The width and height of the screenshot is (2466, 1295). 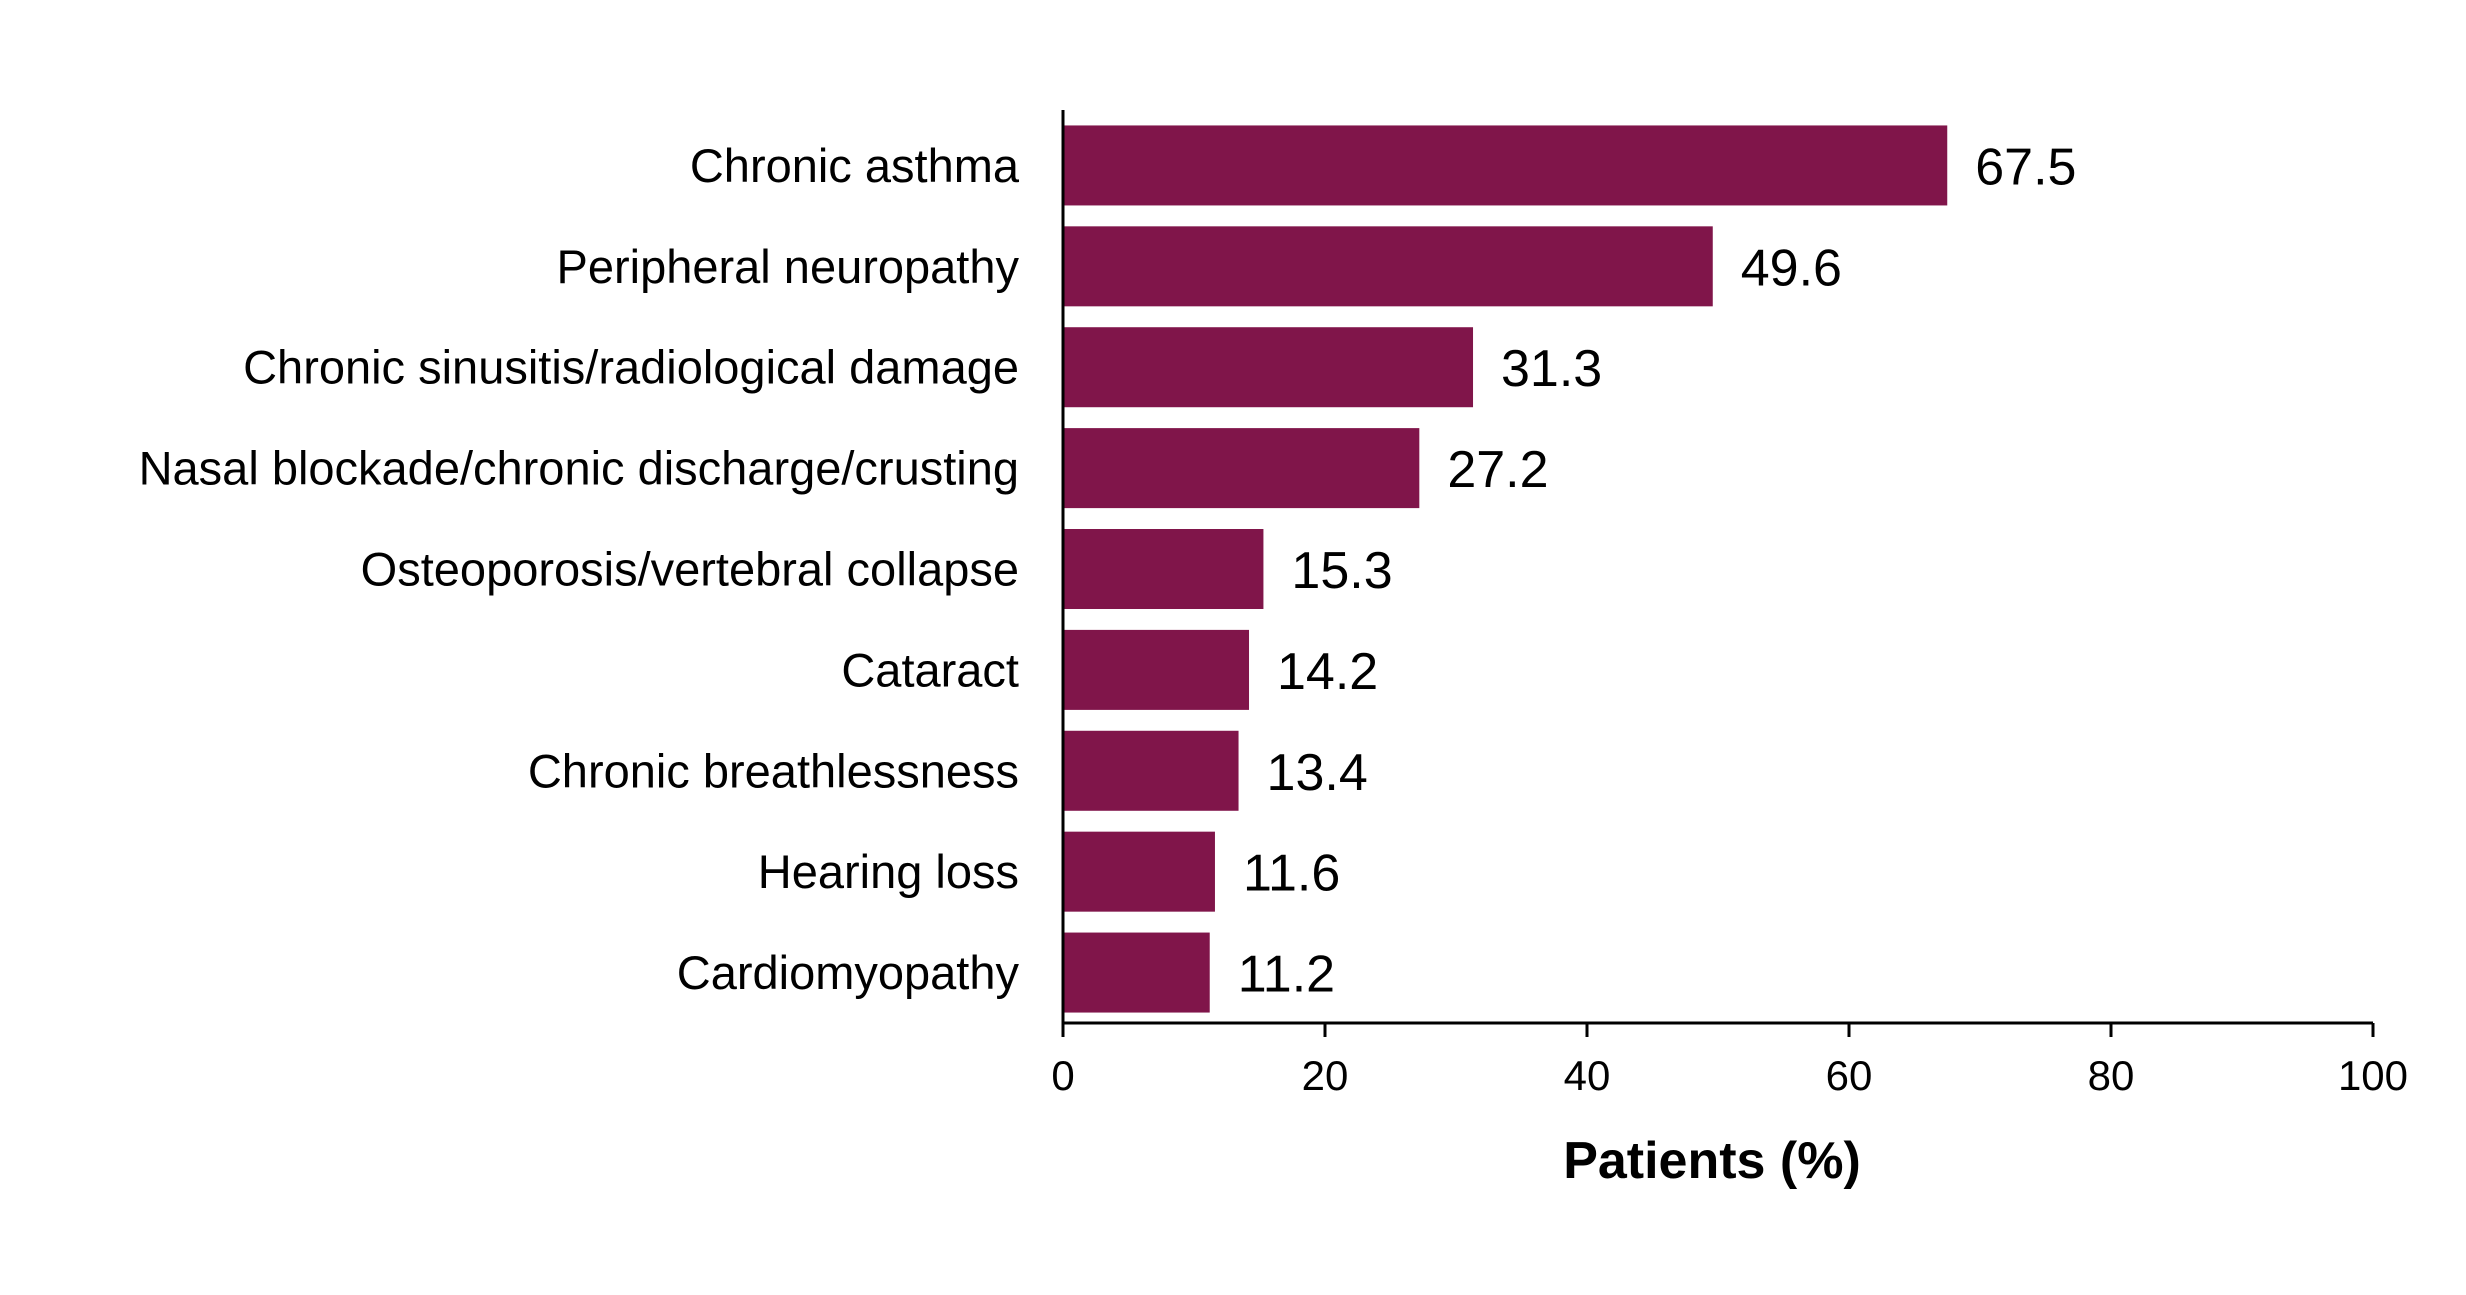 I want to click on data-label: 15.3, so click(x=1341, y=571).